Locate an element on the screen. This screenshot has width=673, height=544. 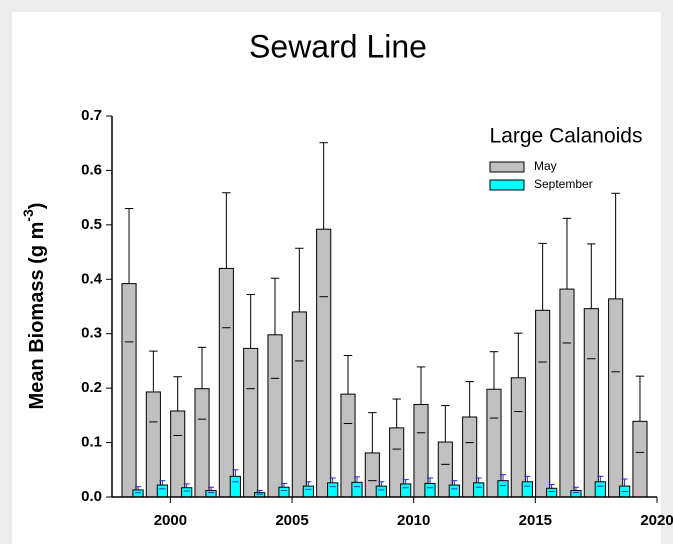
y-tick-label: 0.5 is located at coordinates (91, 224).